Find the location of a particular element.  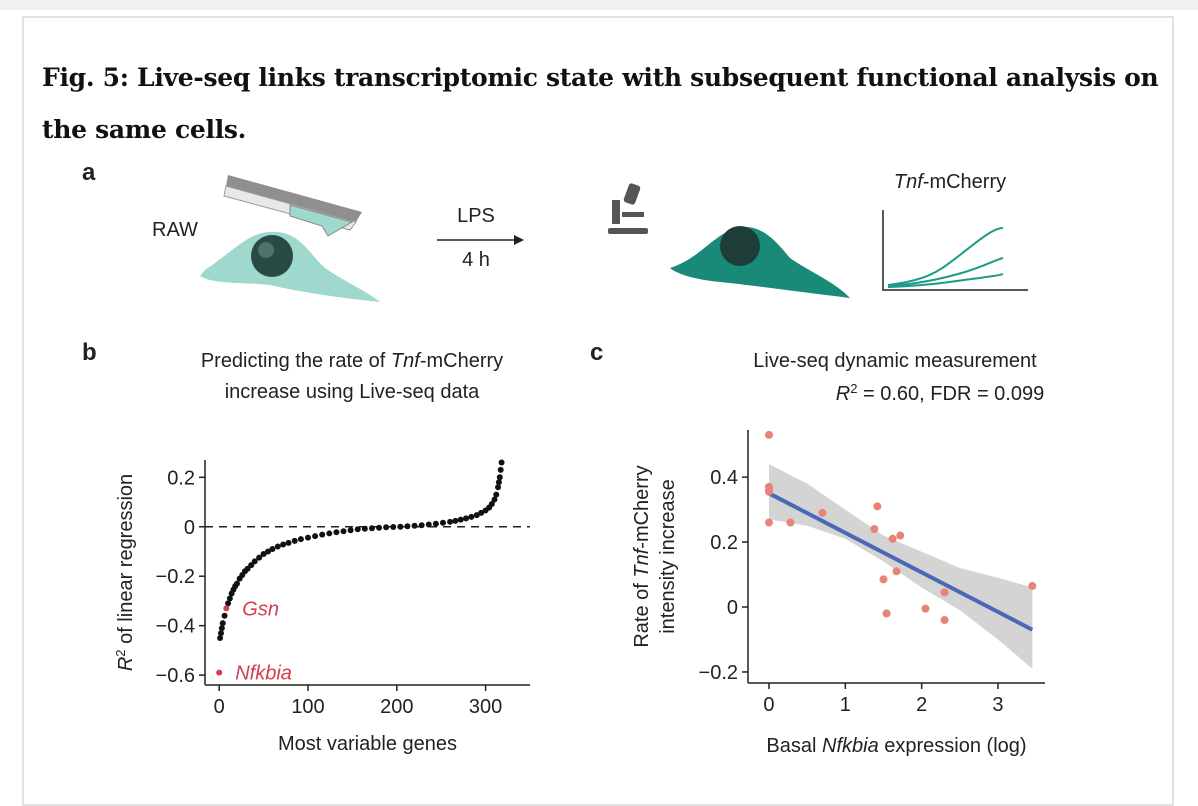

x-tick-label: 200 is located at coordinates (396, 707).